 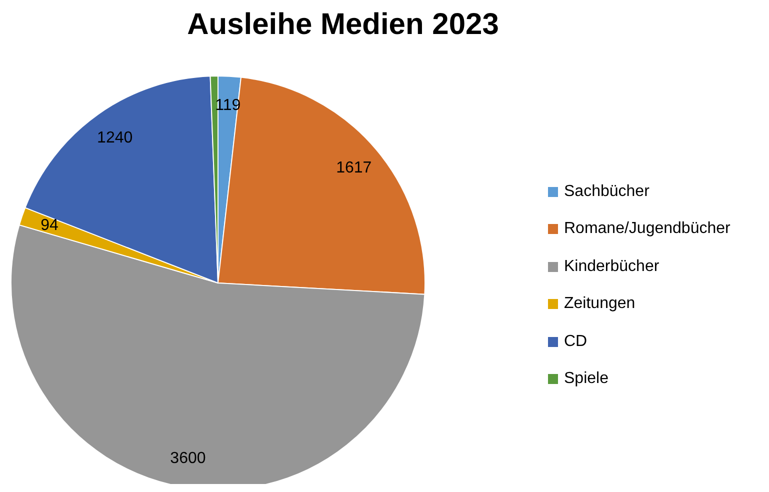 What do you see at coordinates (343, 25) in the screenshot?
I see `chart-title: Ausleihe Medien 2023` at bounding box center [343, 25].